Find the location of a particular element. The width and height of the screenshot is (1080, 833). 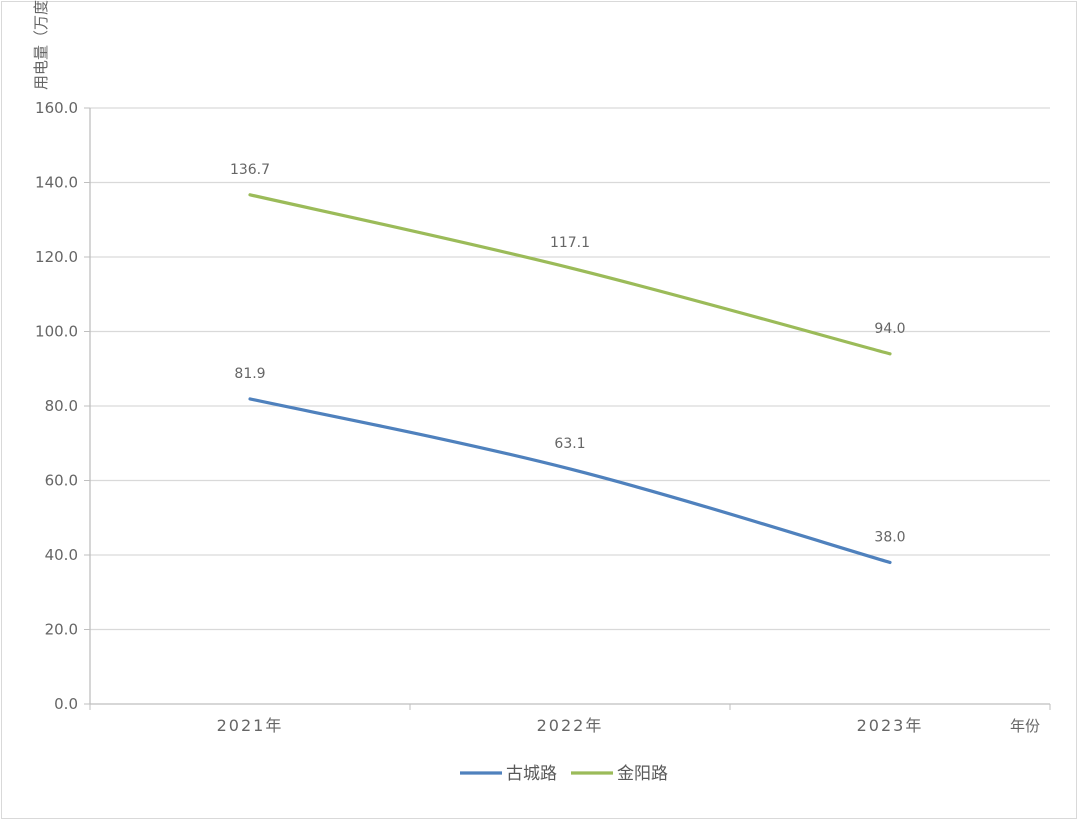

data-label: 81.9 is located at coordinates (249, 374).